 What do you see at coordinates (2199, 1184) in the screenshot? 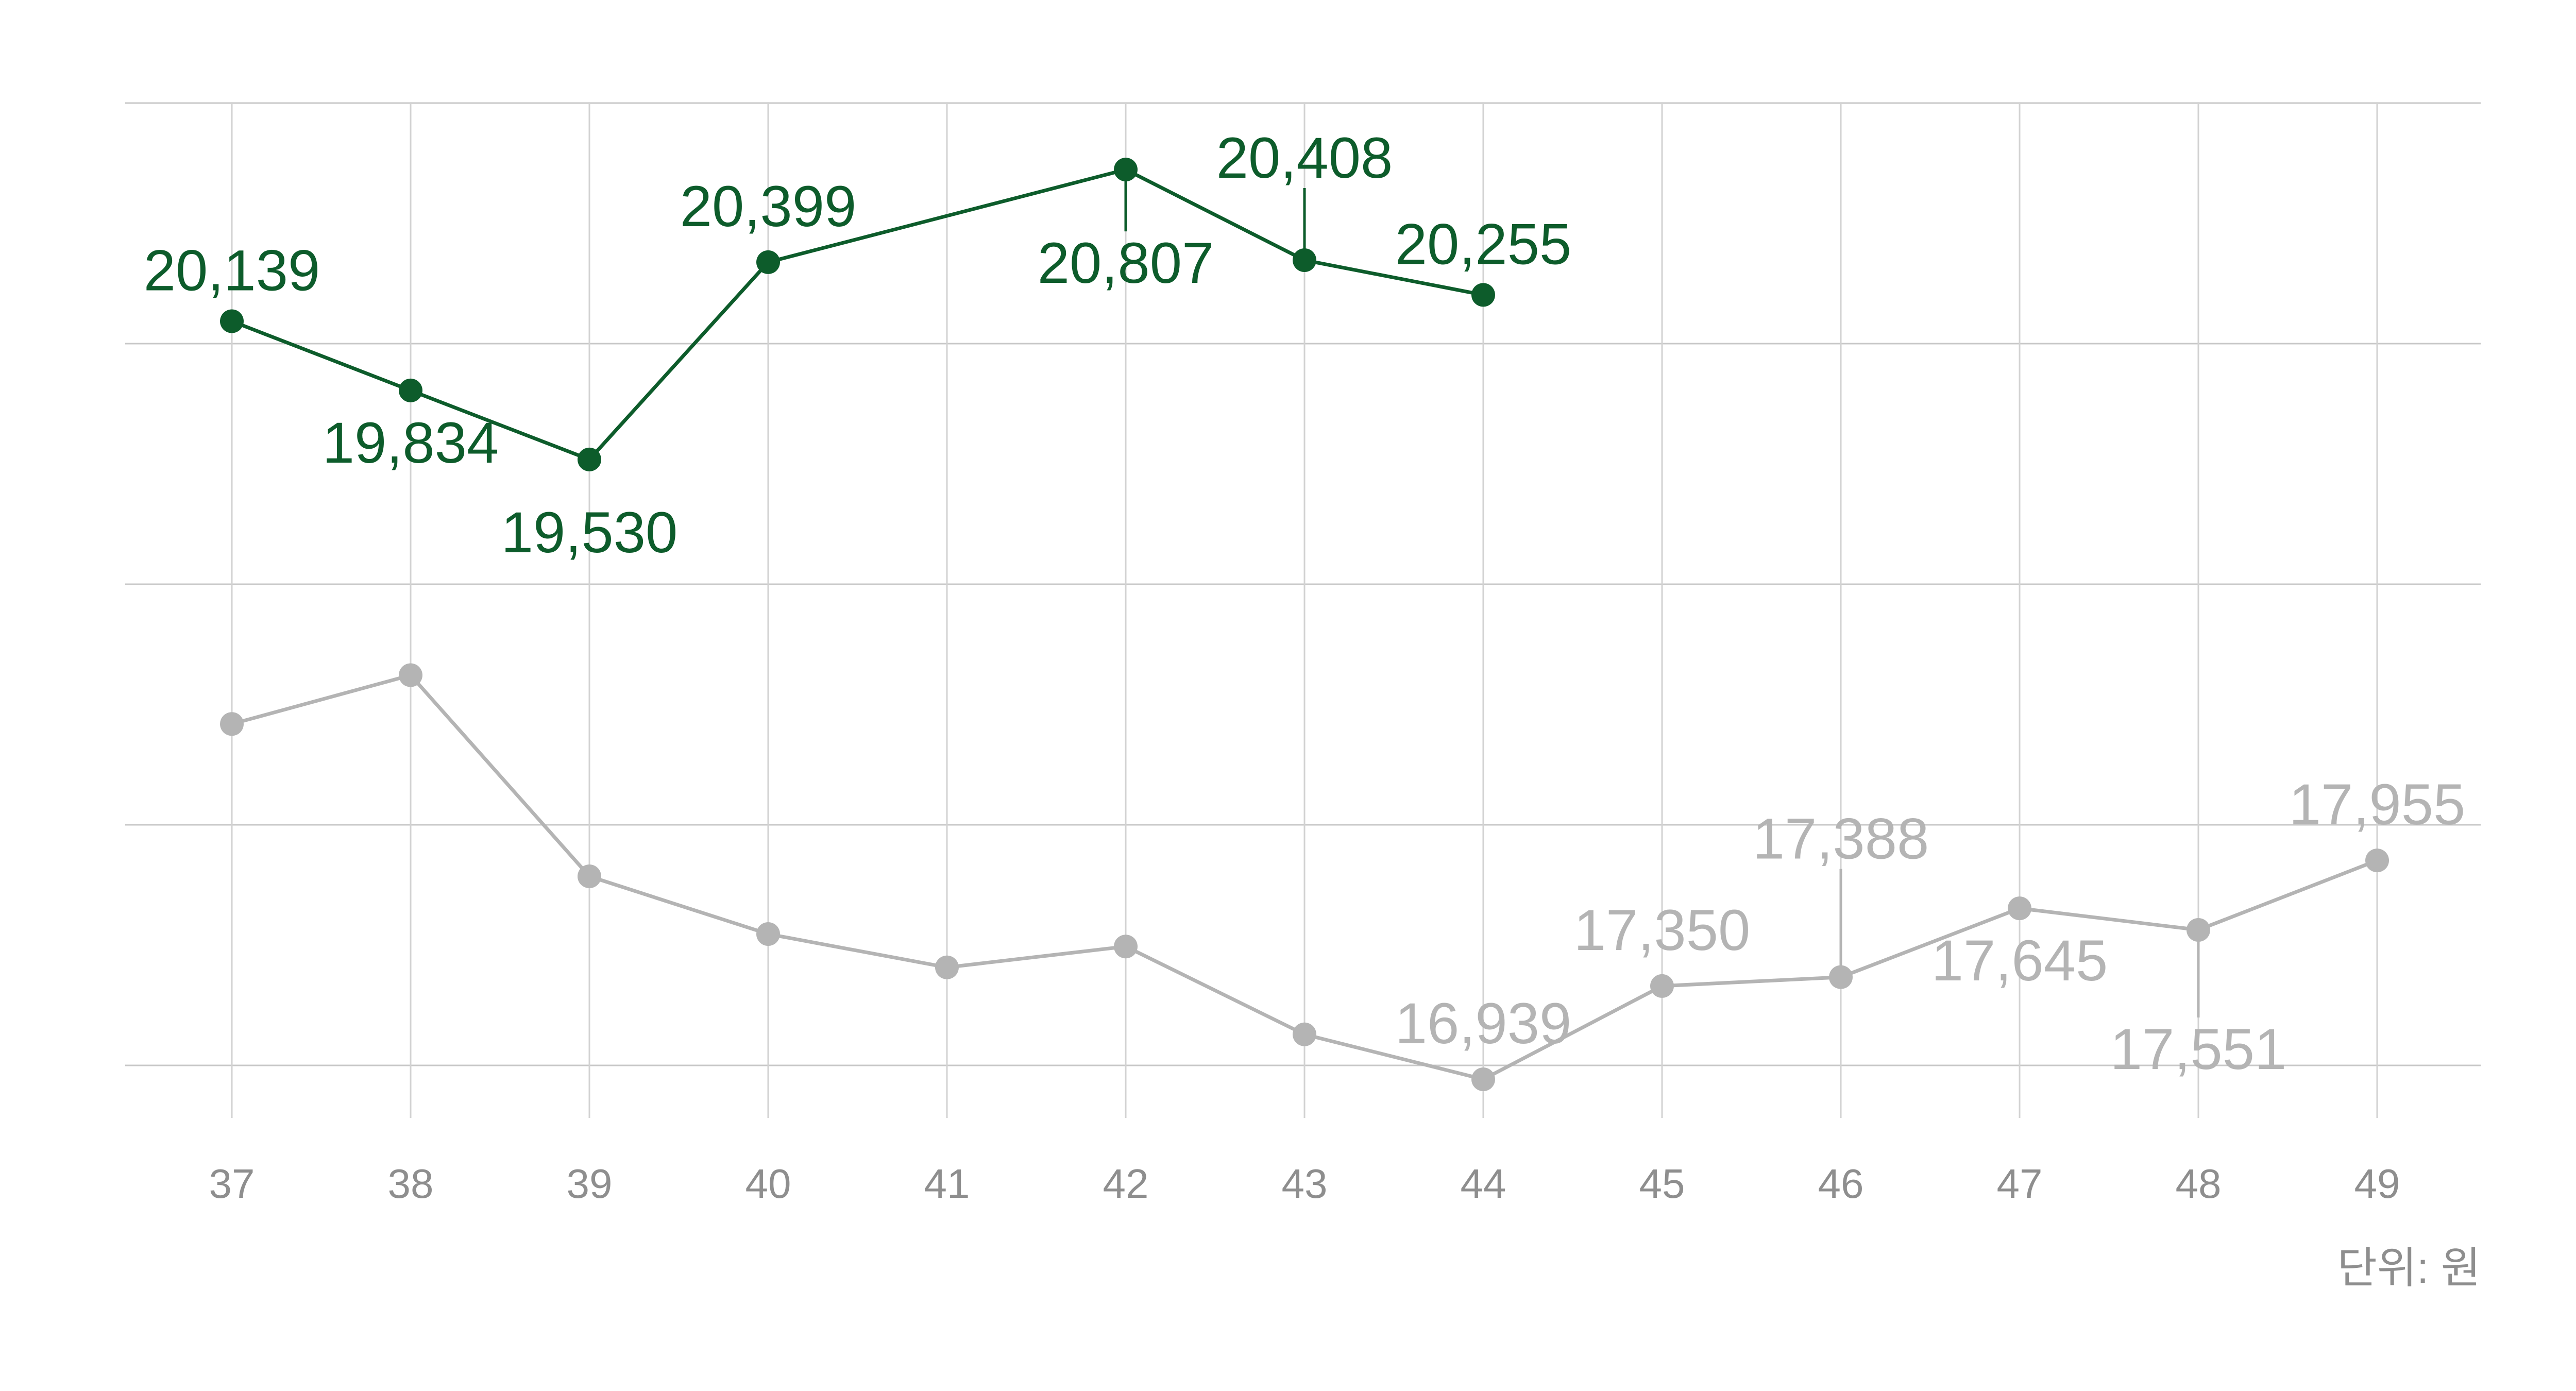
I see `x-tick-label: 48` at bounding box center [2199, 1184].